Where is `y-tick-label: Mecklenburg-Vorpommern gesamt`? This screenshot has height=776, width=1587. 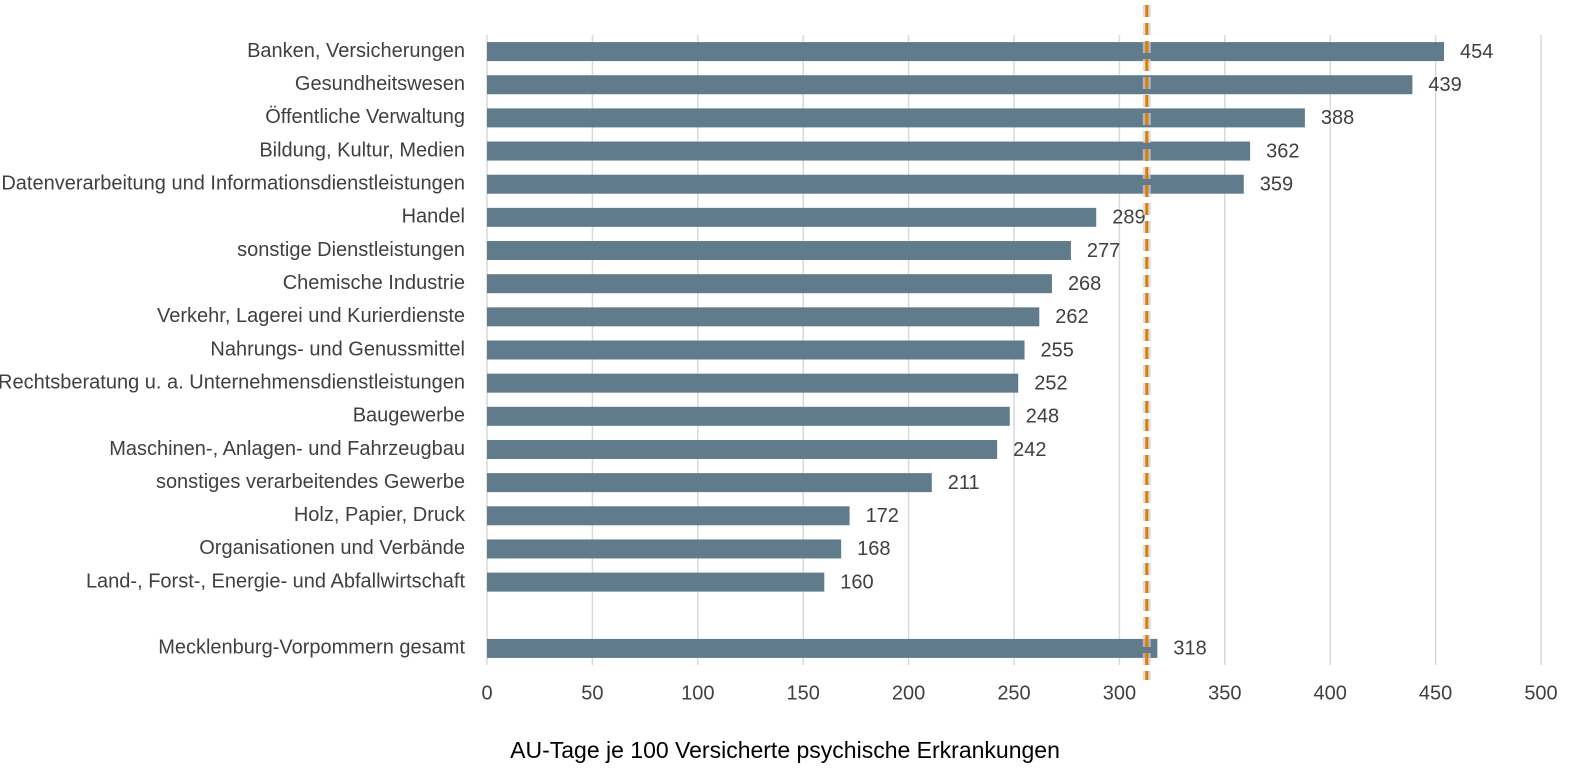 y-tick-label: Mecklenburg-Vorpommern gesamt is located at coordinates (311, 648).